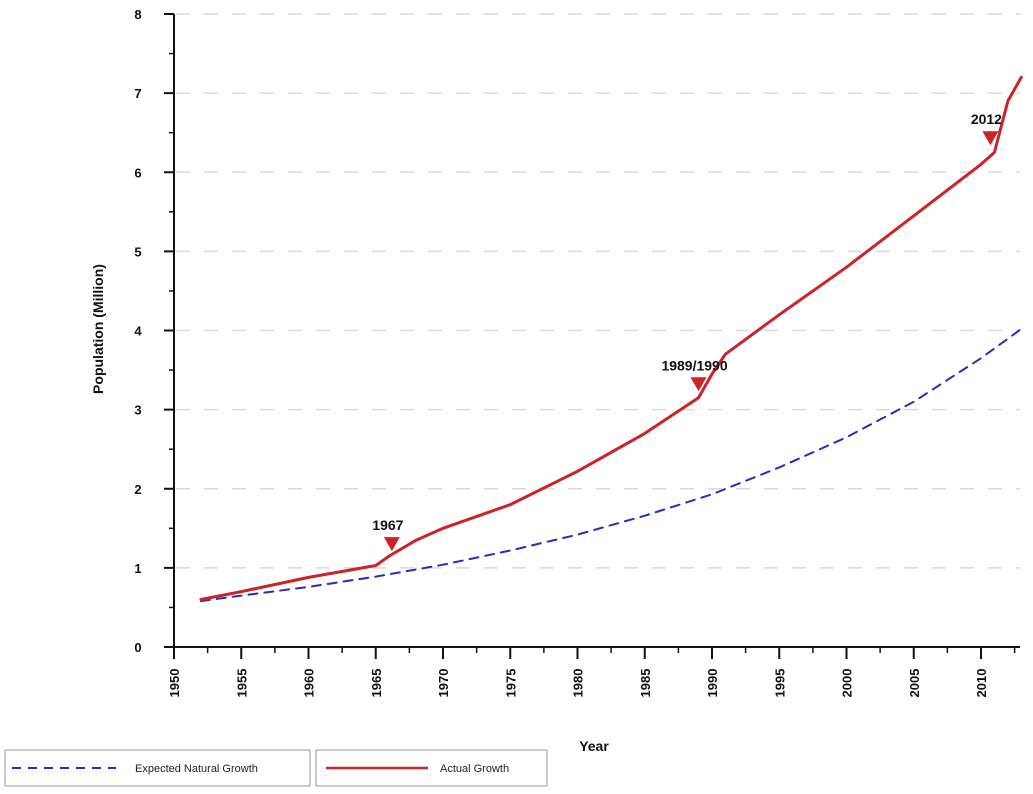  Describe the element at coordinates (779, 683) in the screenshot. I see `x-tick-label: 1995` at that location.